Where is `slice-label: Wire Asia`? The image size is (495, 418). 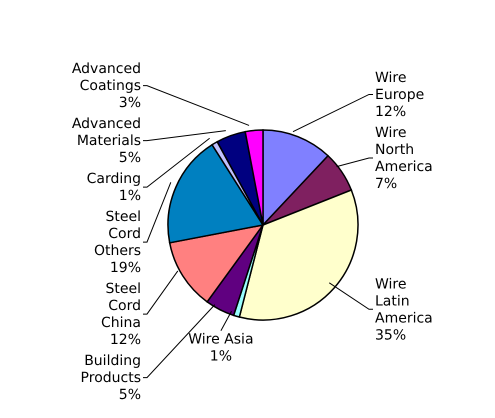
slice-label: Wire Asia is located at coordinates (221, 340).